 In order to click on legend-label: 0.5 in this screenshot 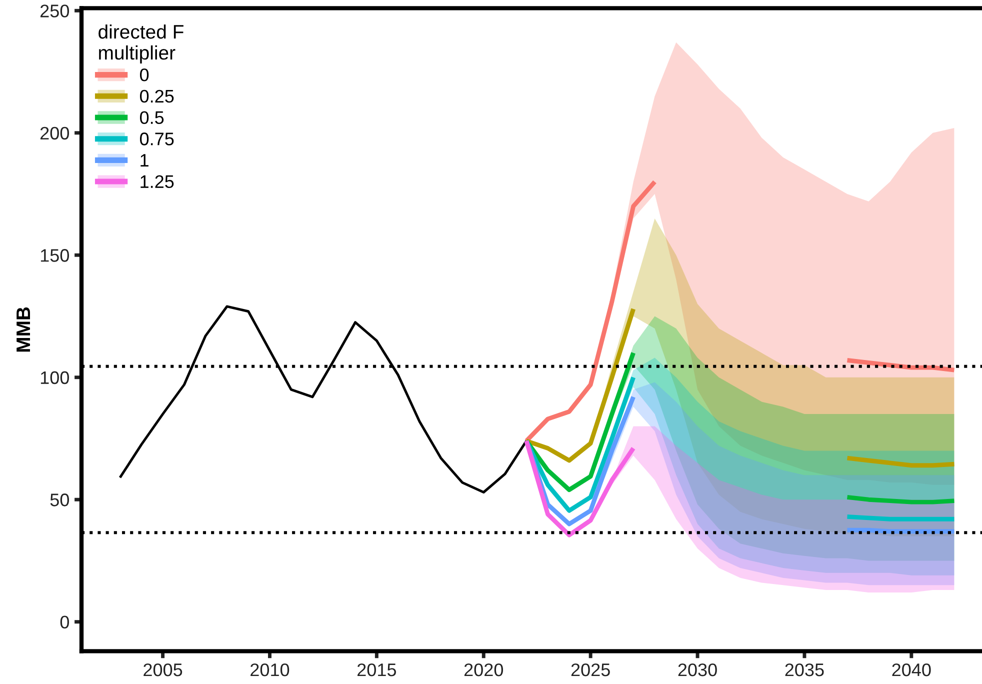, I will do `click(152, 117)`.